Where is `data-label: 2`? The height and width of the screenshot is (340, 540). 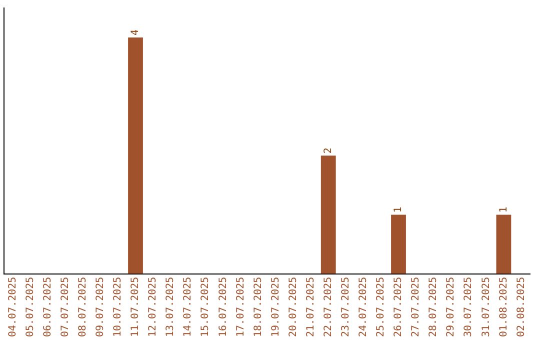
data-label: 2 is located at coordinates (328, 151).